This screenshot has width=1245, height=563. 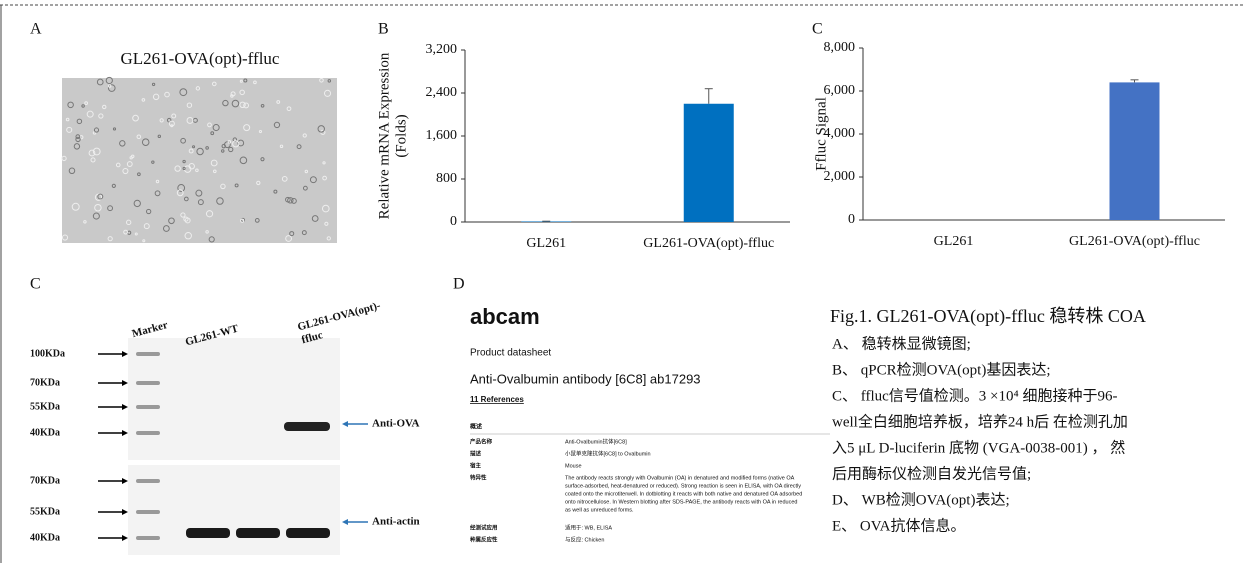 I want to click on band-label: Anti-actin, so click(x=396, y=522).